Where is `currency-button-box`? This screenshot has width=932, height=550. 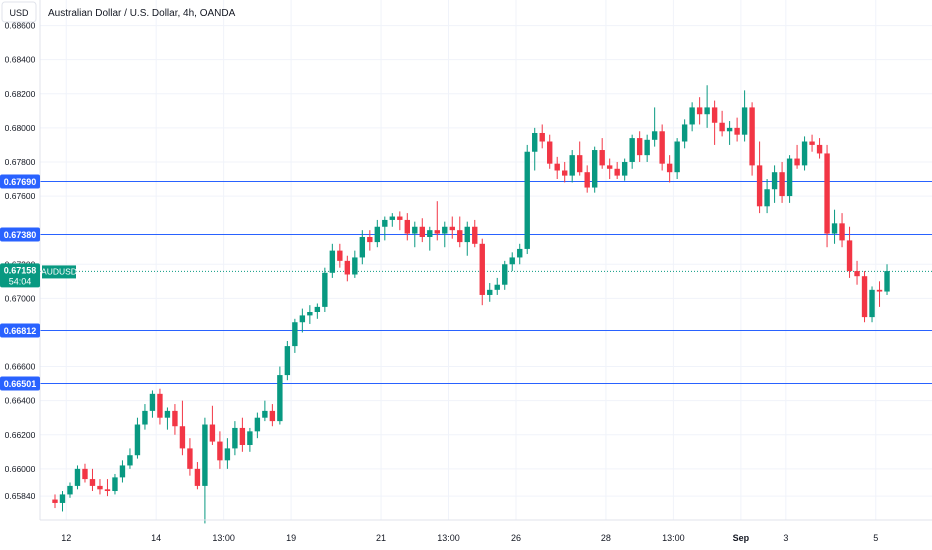 currency-button-box is located at coordinates (19, 12).